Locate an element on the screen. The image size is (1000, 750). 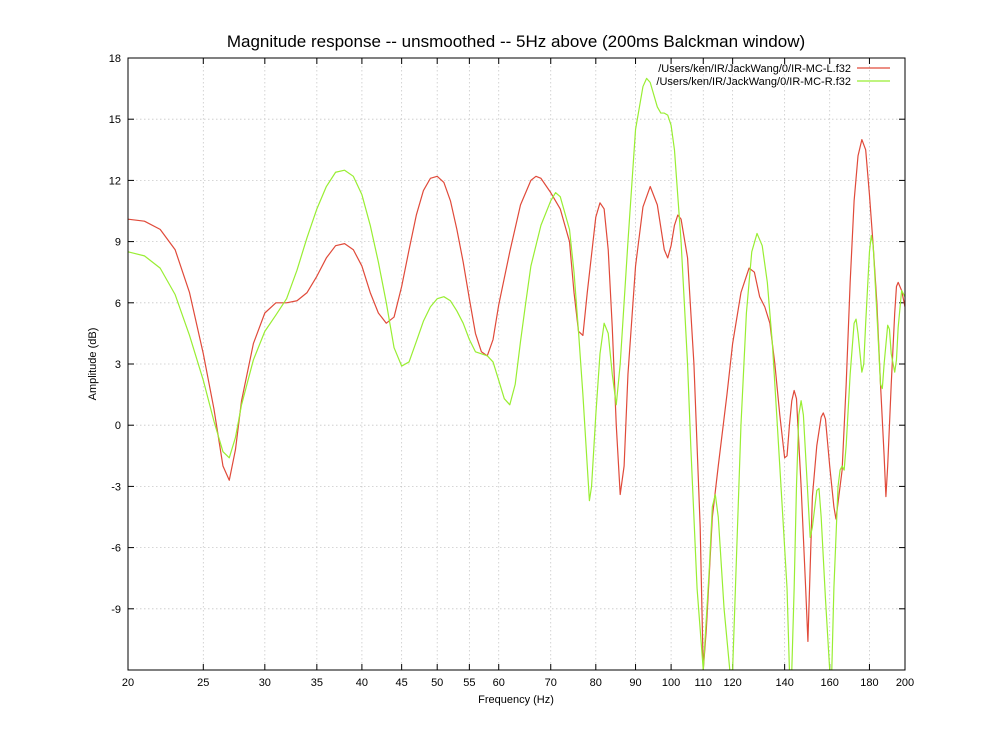
x-tick-label: 60 is located at coordinates (499, 683).